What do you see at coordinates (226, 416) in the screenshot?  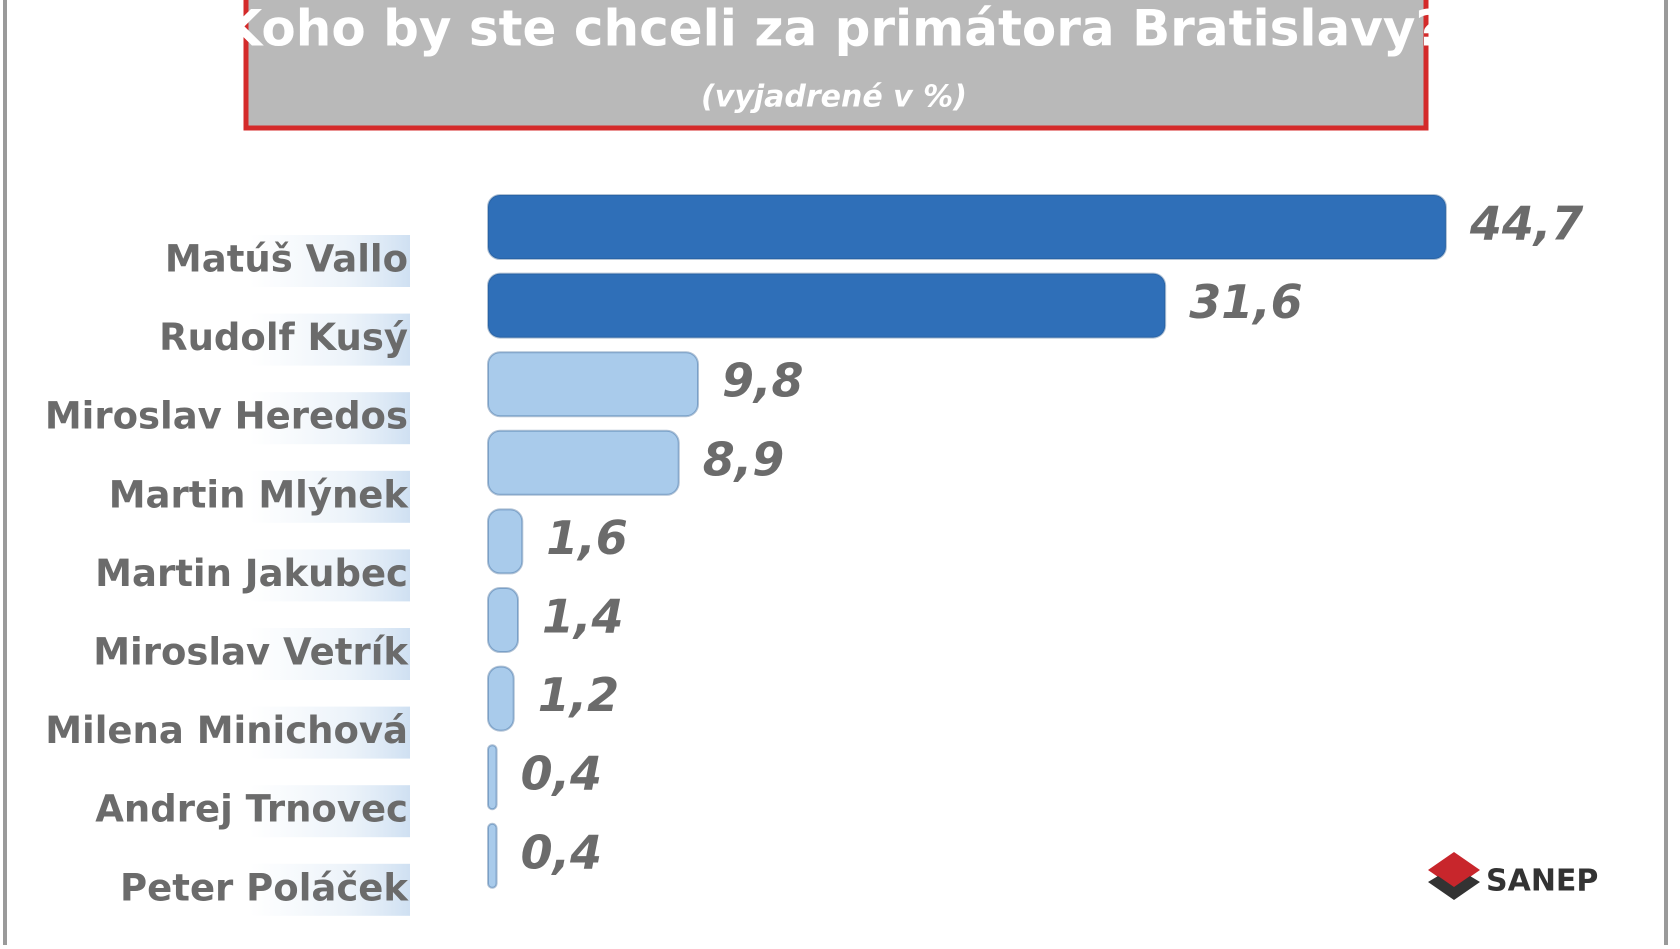 I see `category-label: Miroslav Heredos` at bounding box center [226, 416].